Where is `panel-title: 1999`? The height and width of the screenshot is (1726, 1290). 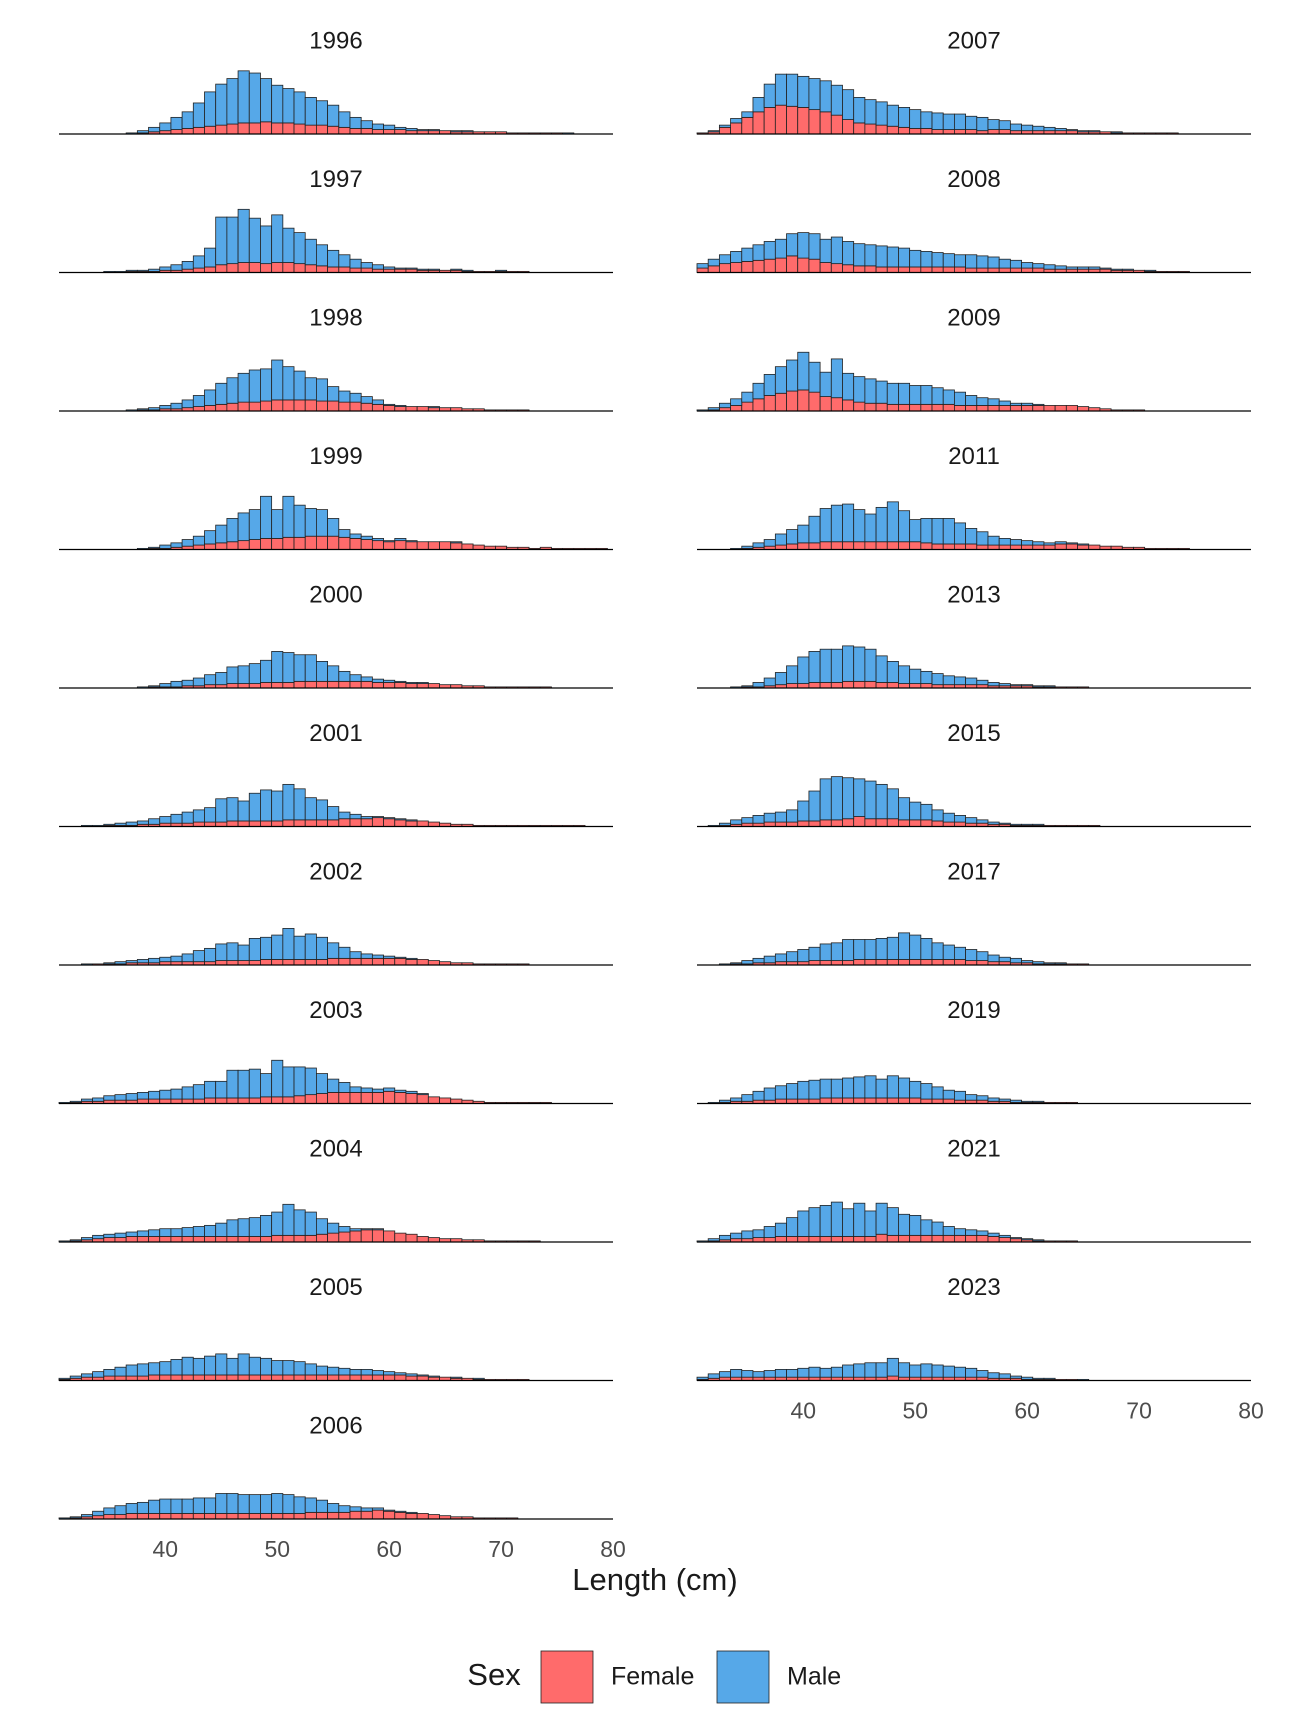 panel-title: 1999 is located at coordinates (335, 456).